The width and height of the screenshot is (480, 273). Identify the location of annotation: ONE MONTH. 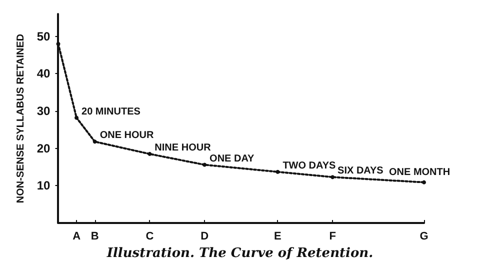
(419, 172).